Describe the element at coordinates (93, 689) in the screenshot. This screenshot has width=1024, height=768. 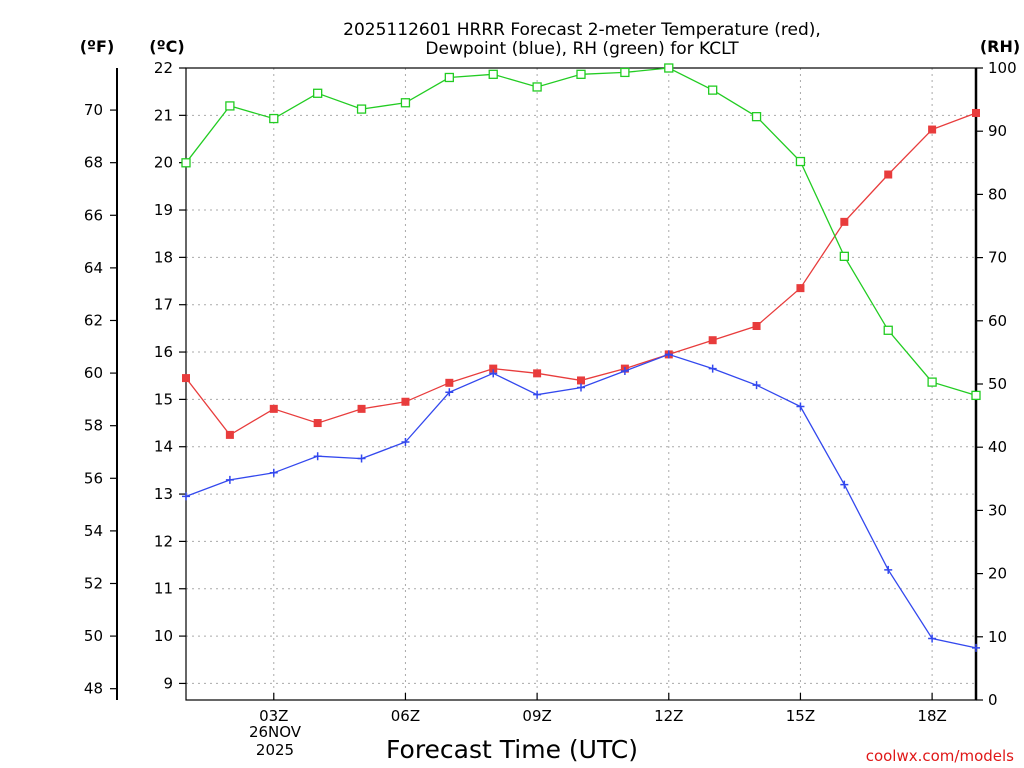
I see `fahrenheit-tick-label: 48` at that location.